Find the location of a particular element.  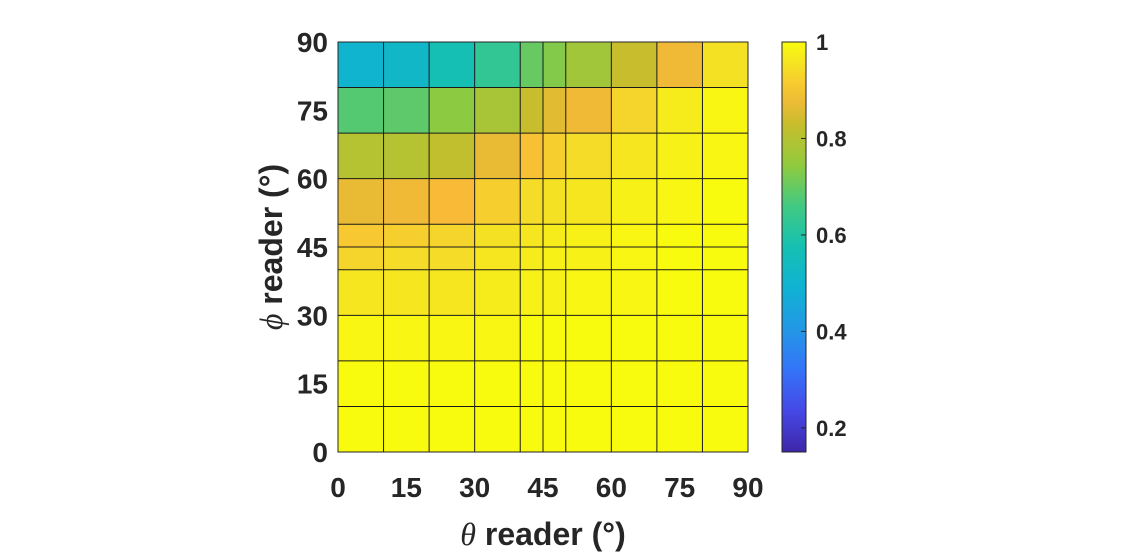

x-tick-label: 75 is located at coordinates (679, 487).